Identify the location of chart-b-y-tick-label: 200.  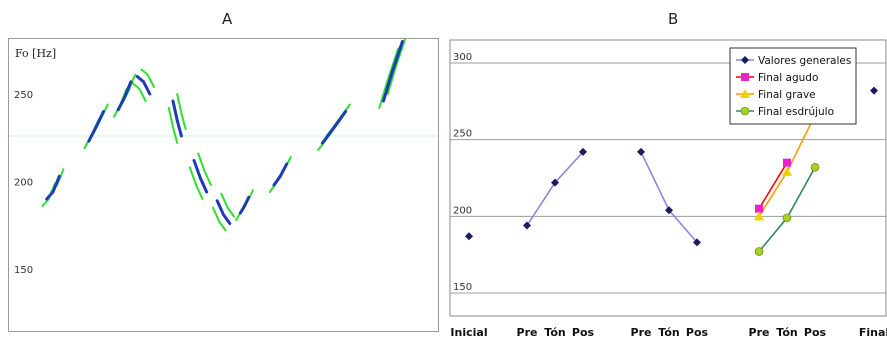
(462, 210).